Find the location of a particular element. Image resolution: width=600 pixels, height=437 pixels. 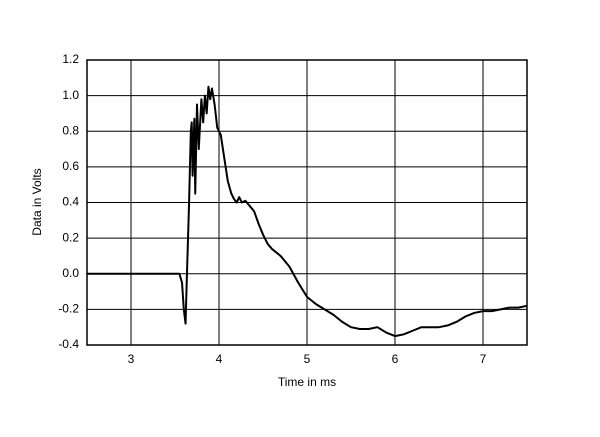

y-tick-label: 1.0 is located at coordinates (70, 95).